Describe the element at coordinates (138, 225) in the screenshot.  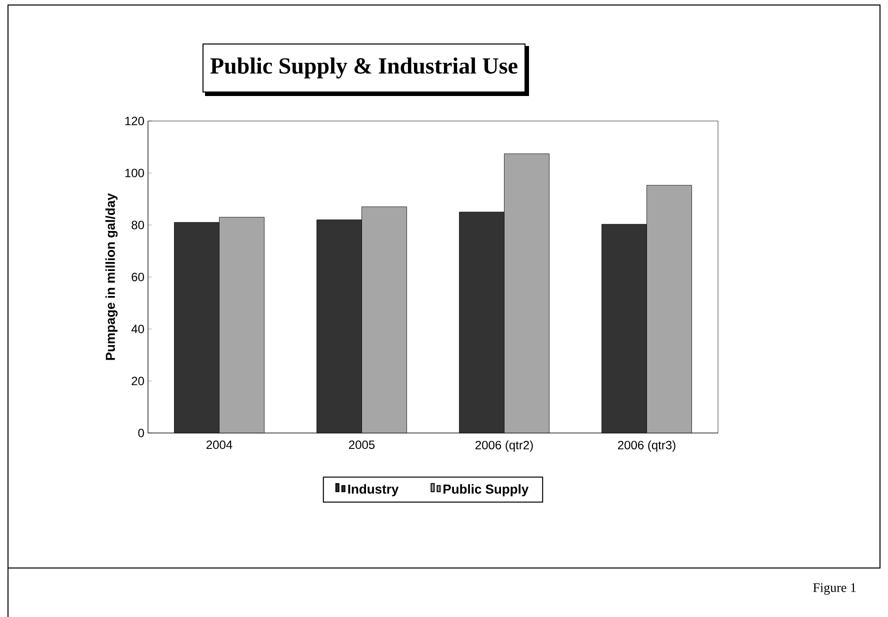
I see `y-tick-label: 80` at that location.